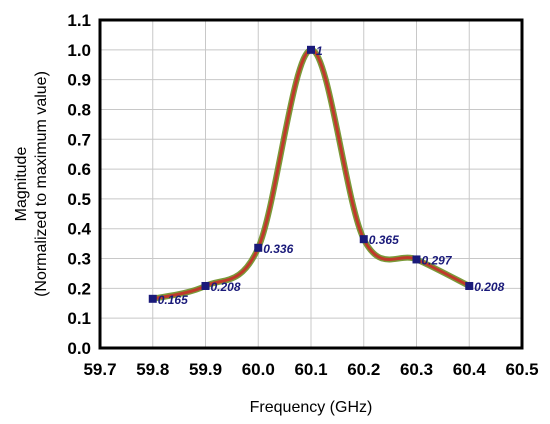 Image resolution: width=550 pixels, height=424 pixels. I want to click on y-tick-label: 0.4, so click(79, 229).